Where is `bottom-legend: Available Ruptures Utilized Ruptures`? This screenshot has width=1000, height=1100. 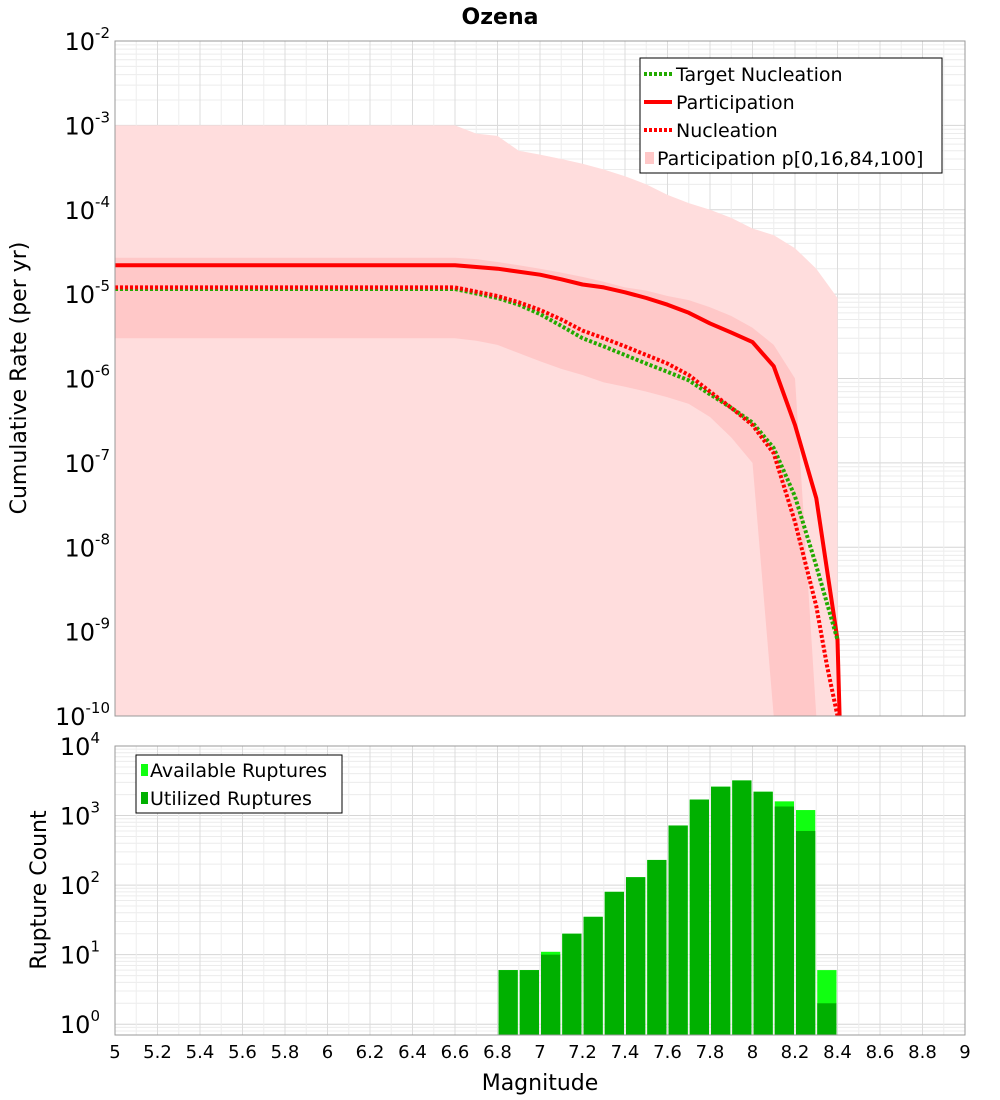
bottom-legend: Available Ruptures Utilized Ruptures is located at coordinates (239, 784).